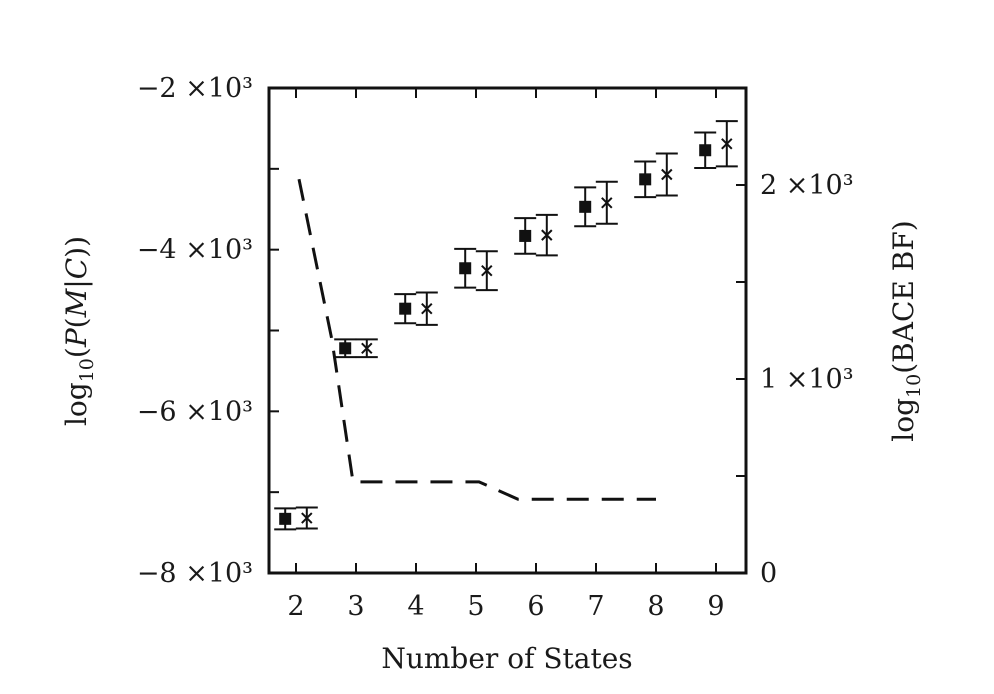 This screenshot has width=994, height=694. Describe the element at coordinates (295, 606) in the screenshot. I see `x-tick-label: 2` at that location.